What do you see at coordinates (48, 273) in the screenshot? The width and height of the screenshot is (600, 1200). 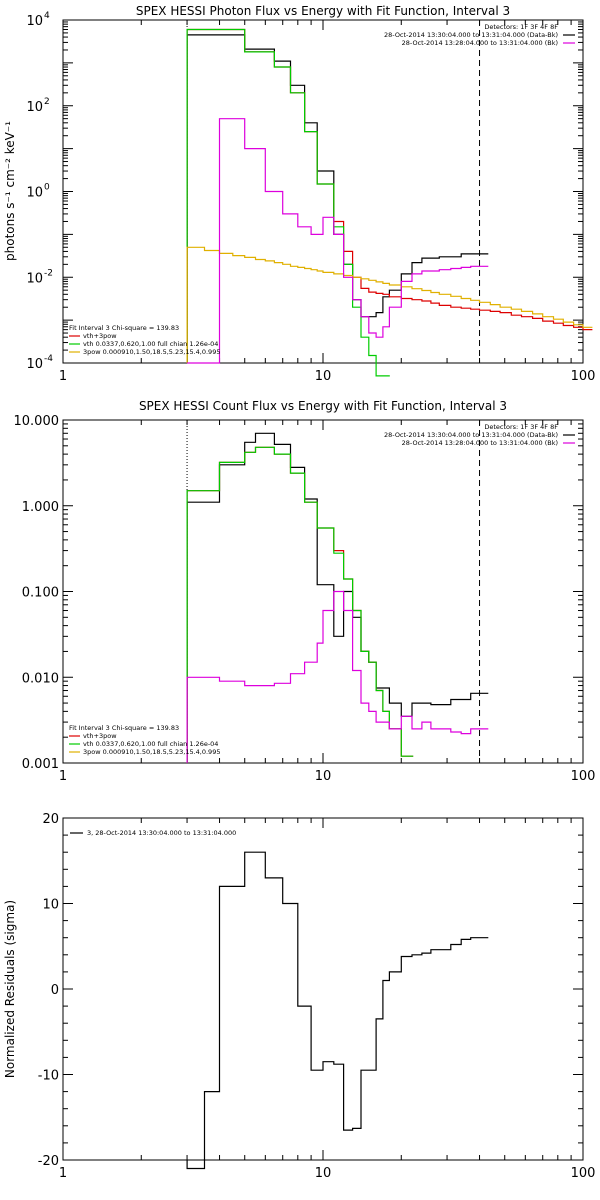 I see `photon-y-tick-exponent: -2` at bounding box center [48, 273].